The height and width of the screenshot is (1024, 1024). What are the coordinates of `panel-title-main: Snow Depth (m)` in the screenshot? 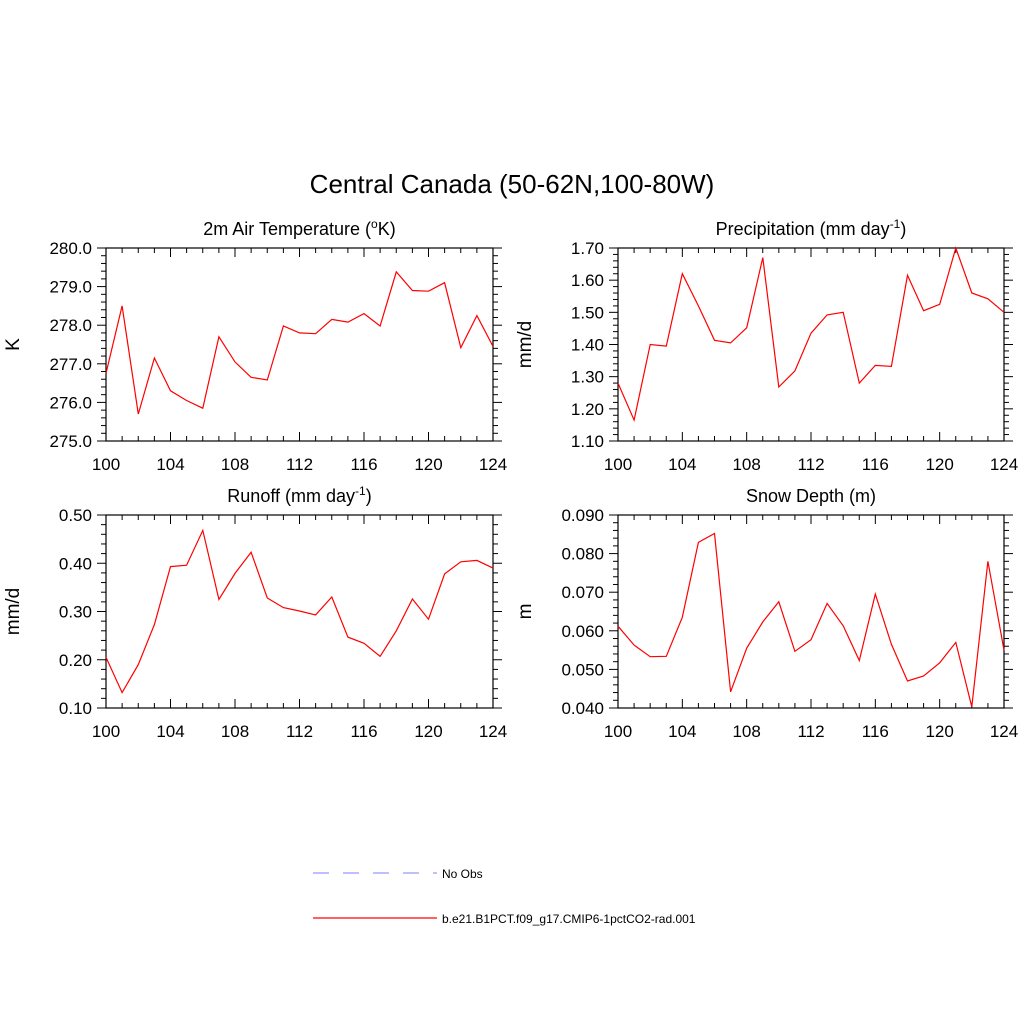 It's located at (811, 496).